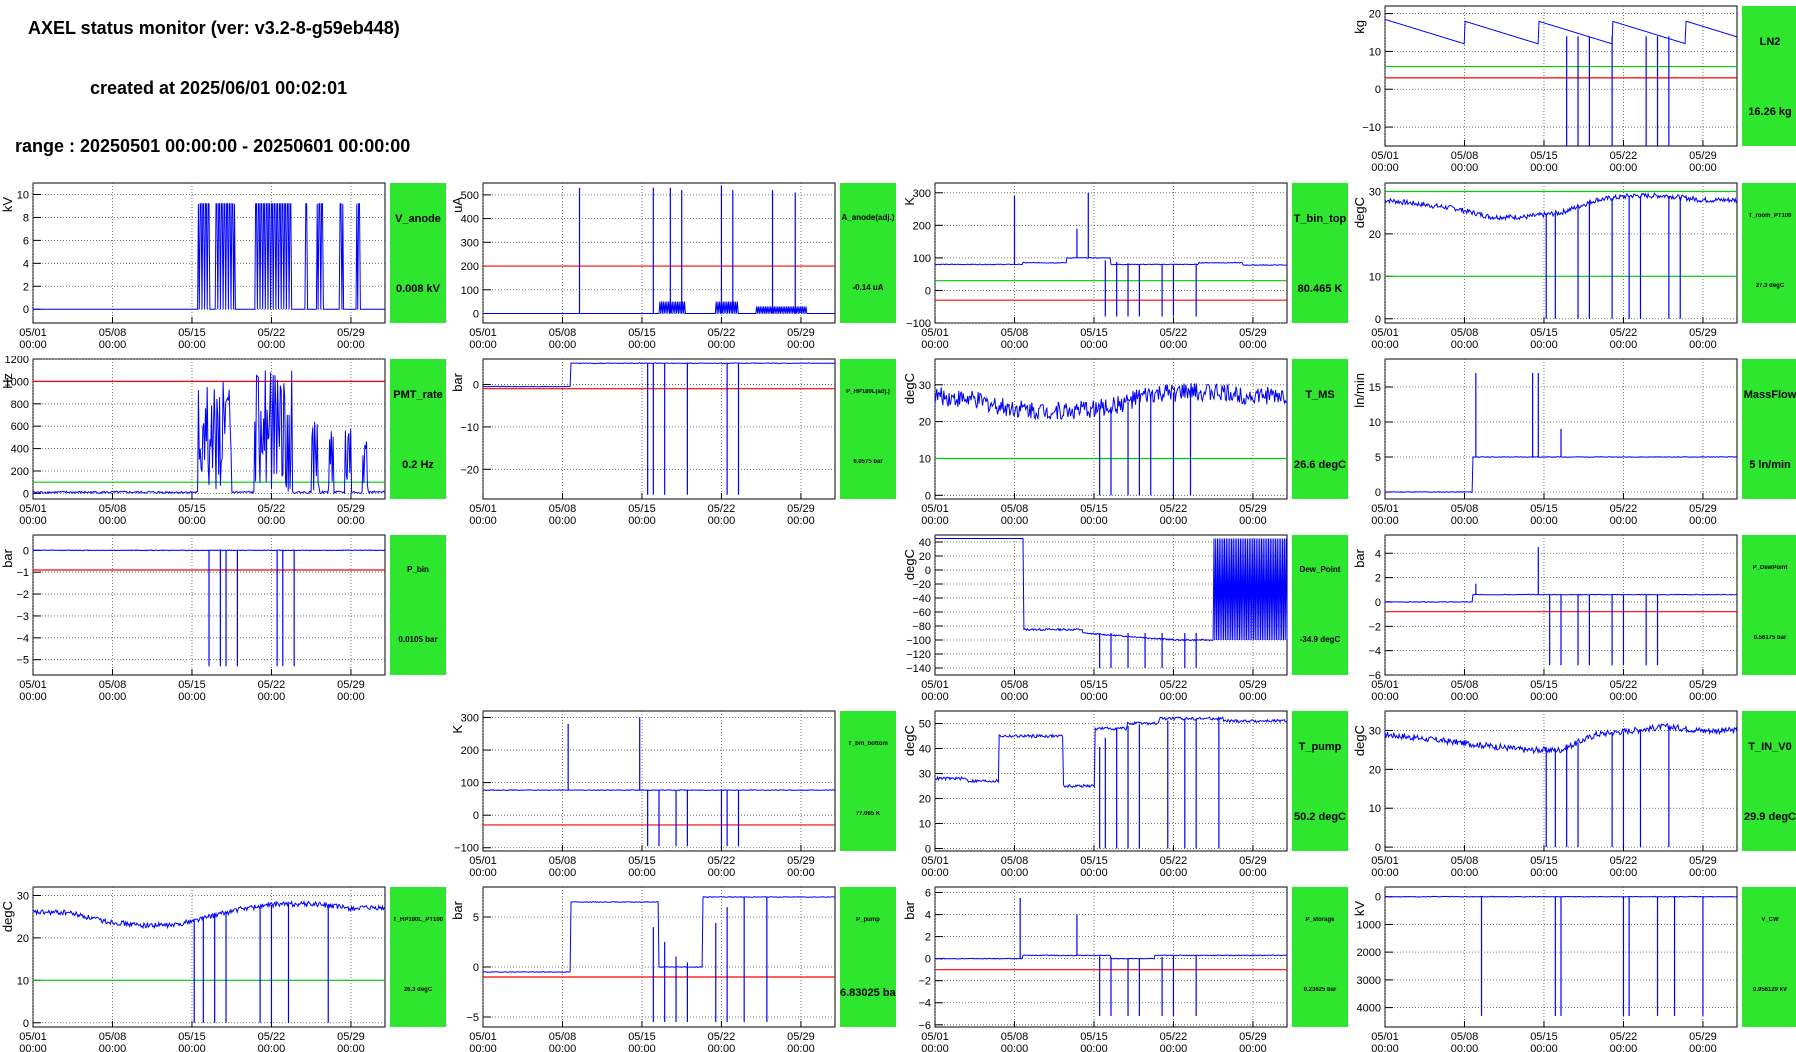  I want to click on channel-label-box: T_HP180L_PT100 26.3 degC, so click(418, 957).